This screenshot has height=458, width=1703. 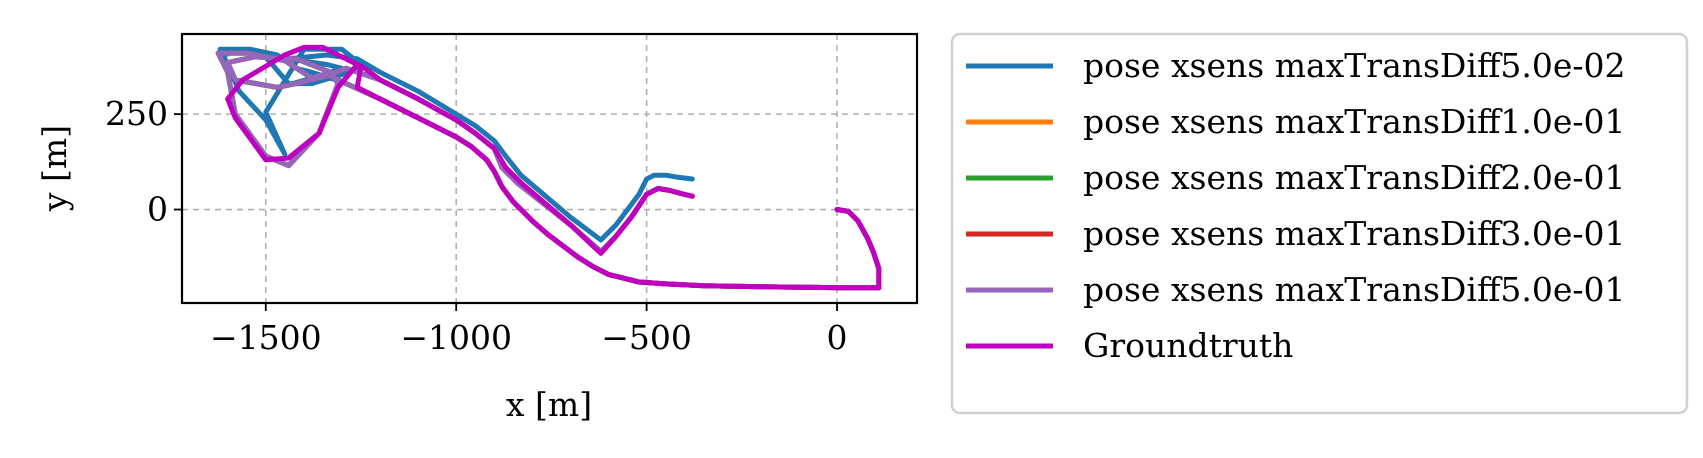 I want to click on x-tick-label: −500, so click(x=646, y=337).